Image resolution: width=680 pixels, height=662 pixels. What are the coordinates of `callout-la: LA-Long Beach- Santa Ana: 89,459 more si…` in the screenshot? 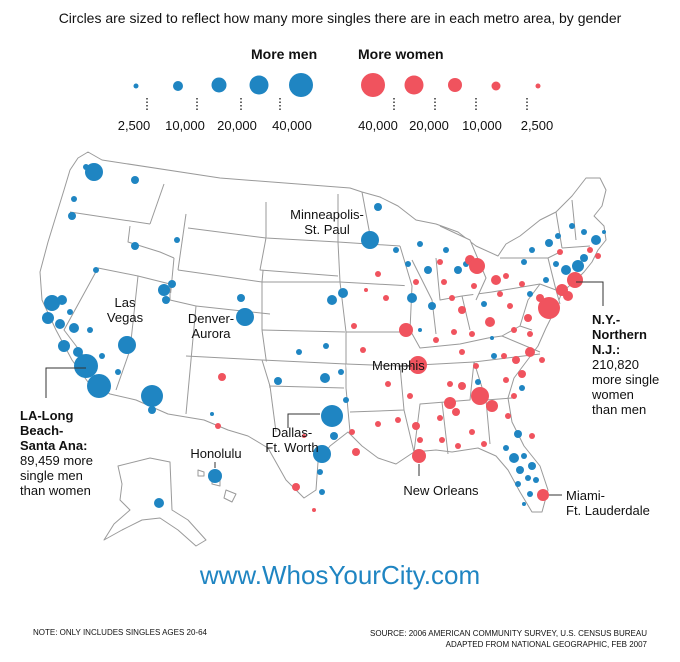 It's located at (70, 453).